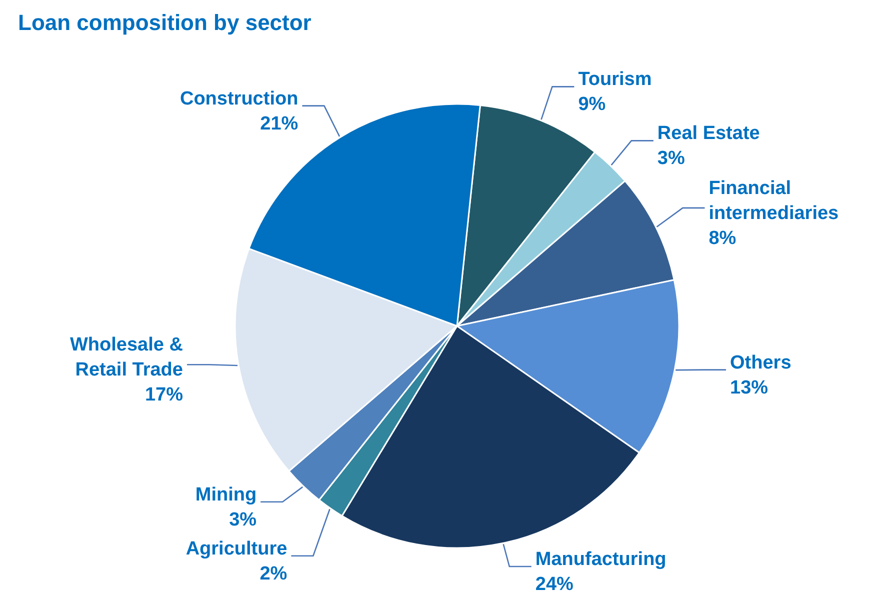 Image resolution: width=894 pixels, height=597 pixels. Describe the element at coordinates (749, 387) in the screenshot. I see `data-label: 13%` at that location.